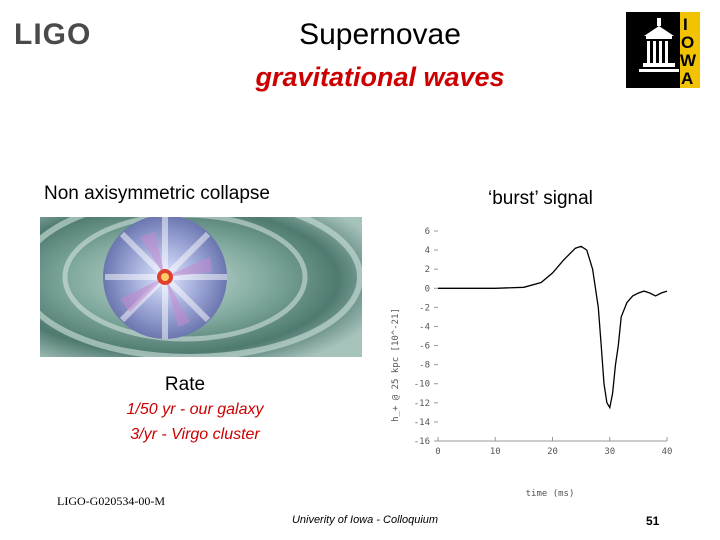 This screenshot has width=720, height=540. I want to click on iowa-logo-graphic: I O W A, so click(663, 50).